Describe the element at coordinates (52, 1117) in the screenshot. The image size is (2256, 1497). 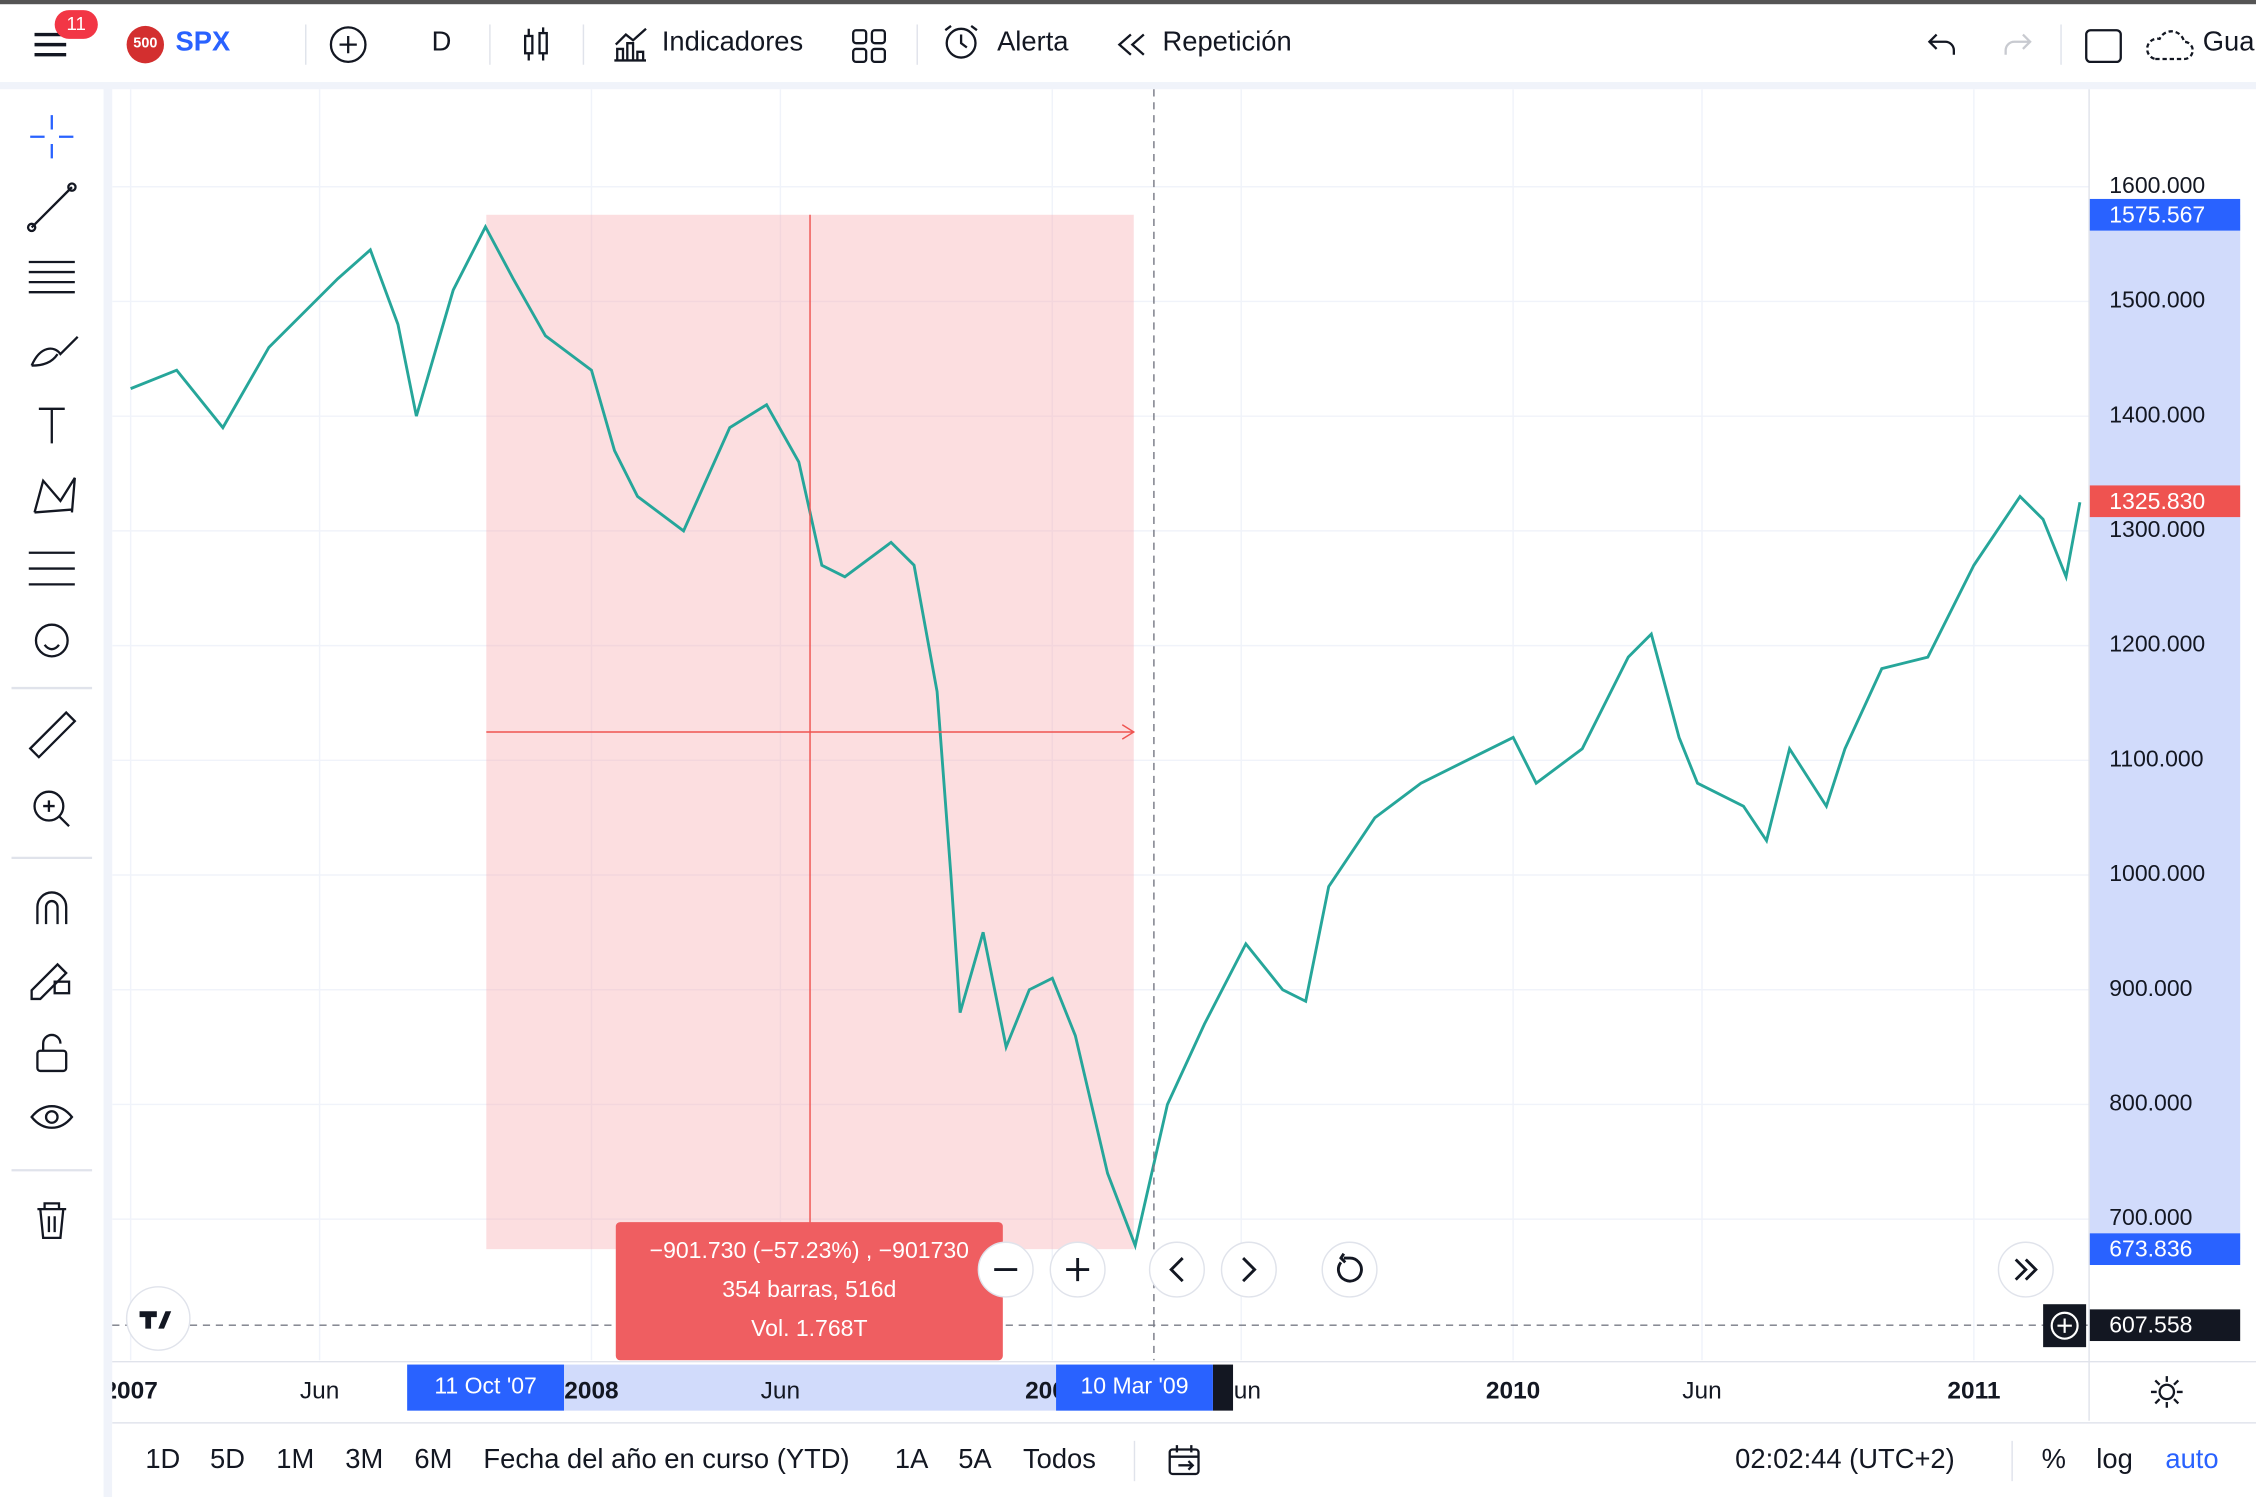
I see `visibility-tool` at that location.